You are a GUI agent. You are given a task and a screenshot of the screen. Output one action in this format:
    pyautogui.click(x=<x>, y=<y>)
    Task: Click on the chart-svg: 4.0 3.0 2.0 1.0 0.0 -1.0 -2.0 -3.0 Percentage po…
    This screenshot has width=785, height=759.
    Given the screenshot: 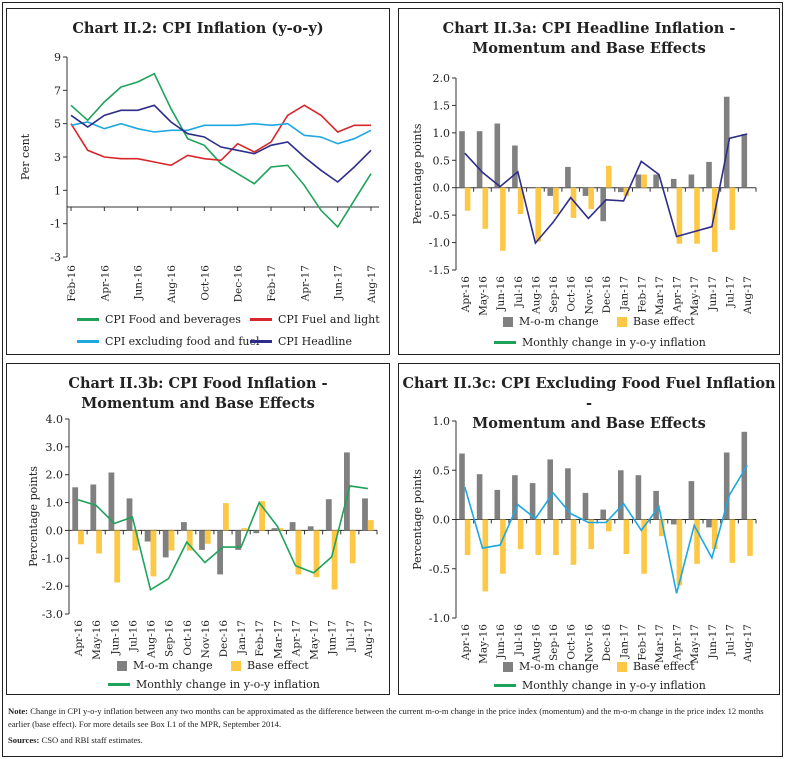 What is the action you would take?
    pyautogui.click(x=202, y=536)
    